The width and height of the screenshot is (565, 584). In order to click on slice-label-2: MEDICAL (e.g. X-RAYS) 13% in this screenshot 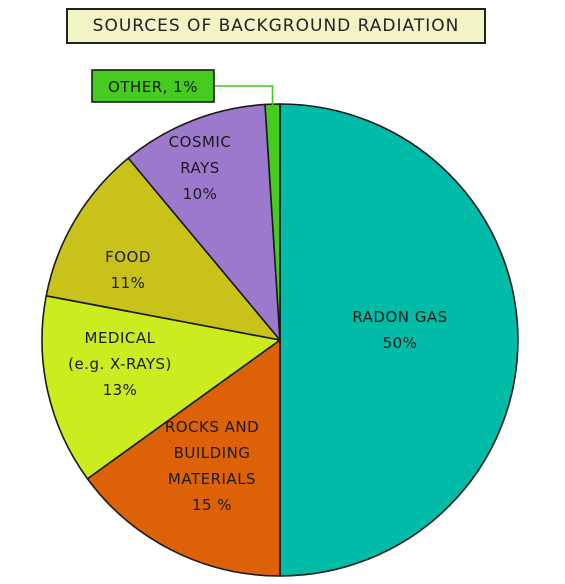, I will do `click(120, 364)`.